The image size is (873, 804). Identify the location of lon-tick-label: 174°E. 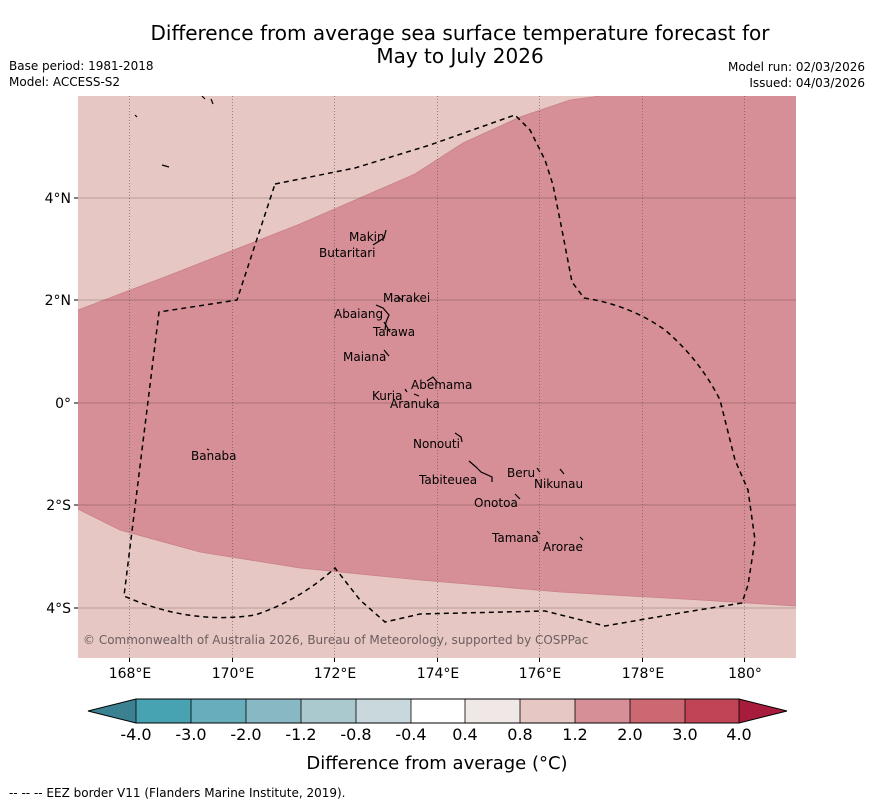
(438, 674).